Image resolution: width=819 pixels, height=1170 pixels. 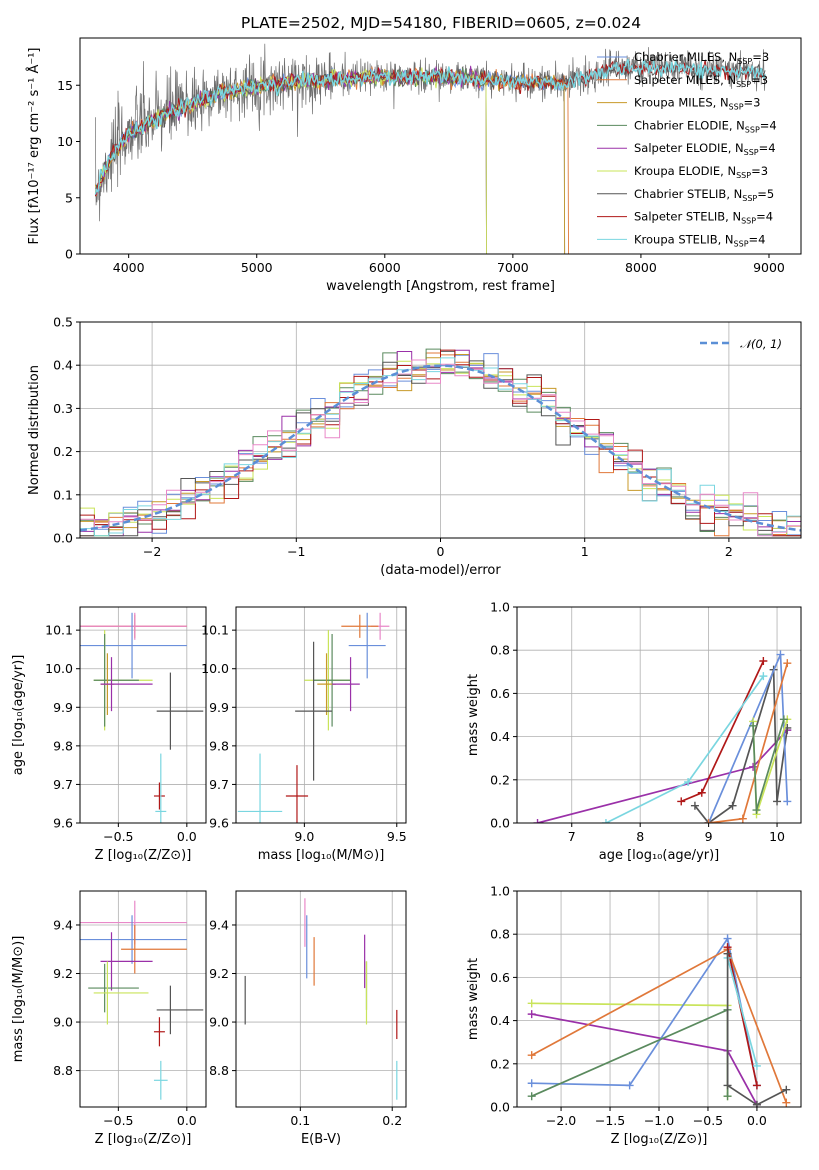 I want to click on x-tick-label: 7000, so click(x=513, y=267).